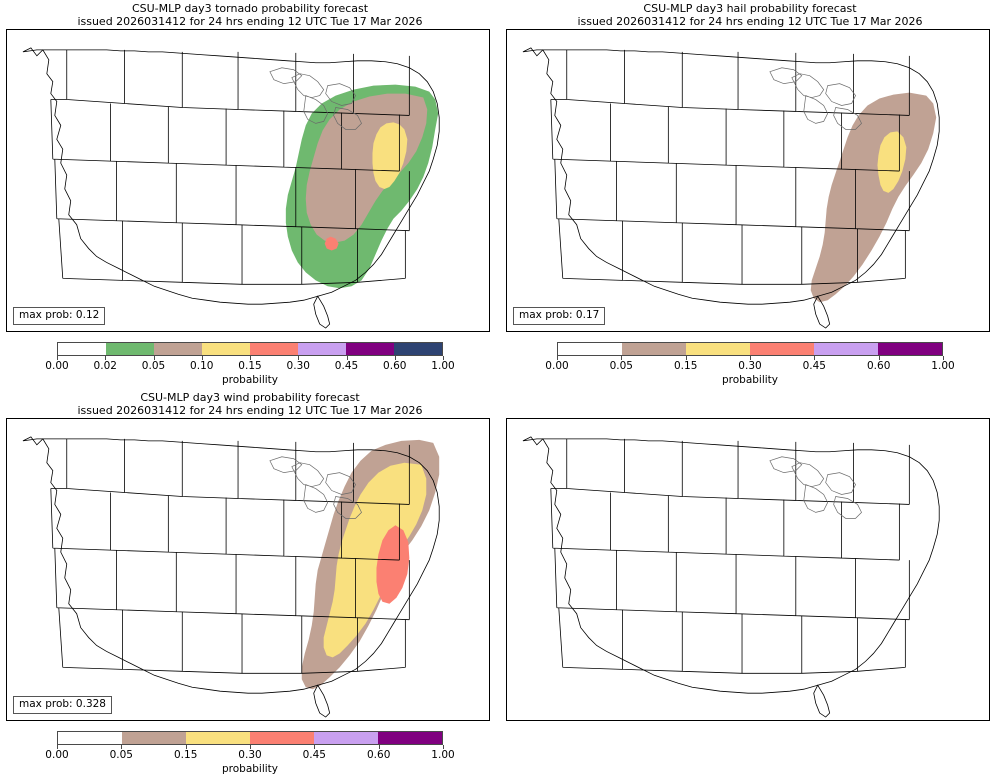  Describe the element at coordinates (62, 705) in the screenshot. I see `wind-max-prob-badge: max prob: 0.328` at that location.